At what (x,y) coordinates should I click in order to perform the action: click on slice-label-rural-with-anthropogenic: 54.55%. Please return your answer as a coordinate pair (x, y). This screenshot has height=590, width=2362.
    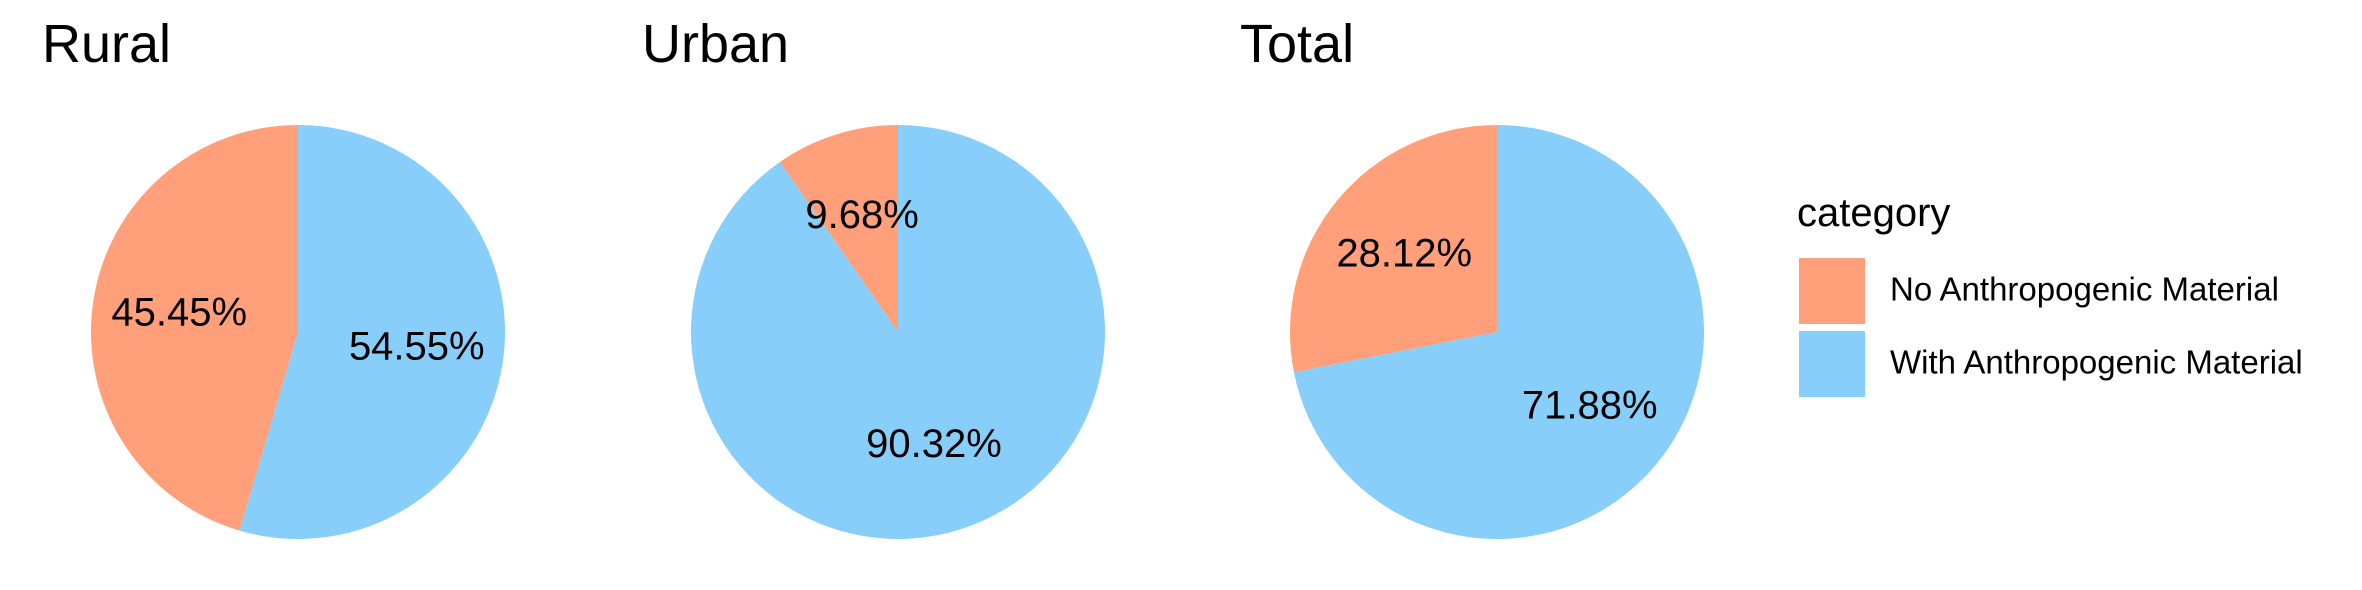
    Looking at the image, I should click on (417, 347).